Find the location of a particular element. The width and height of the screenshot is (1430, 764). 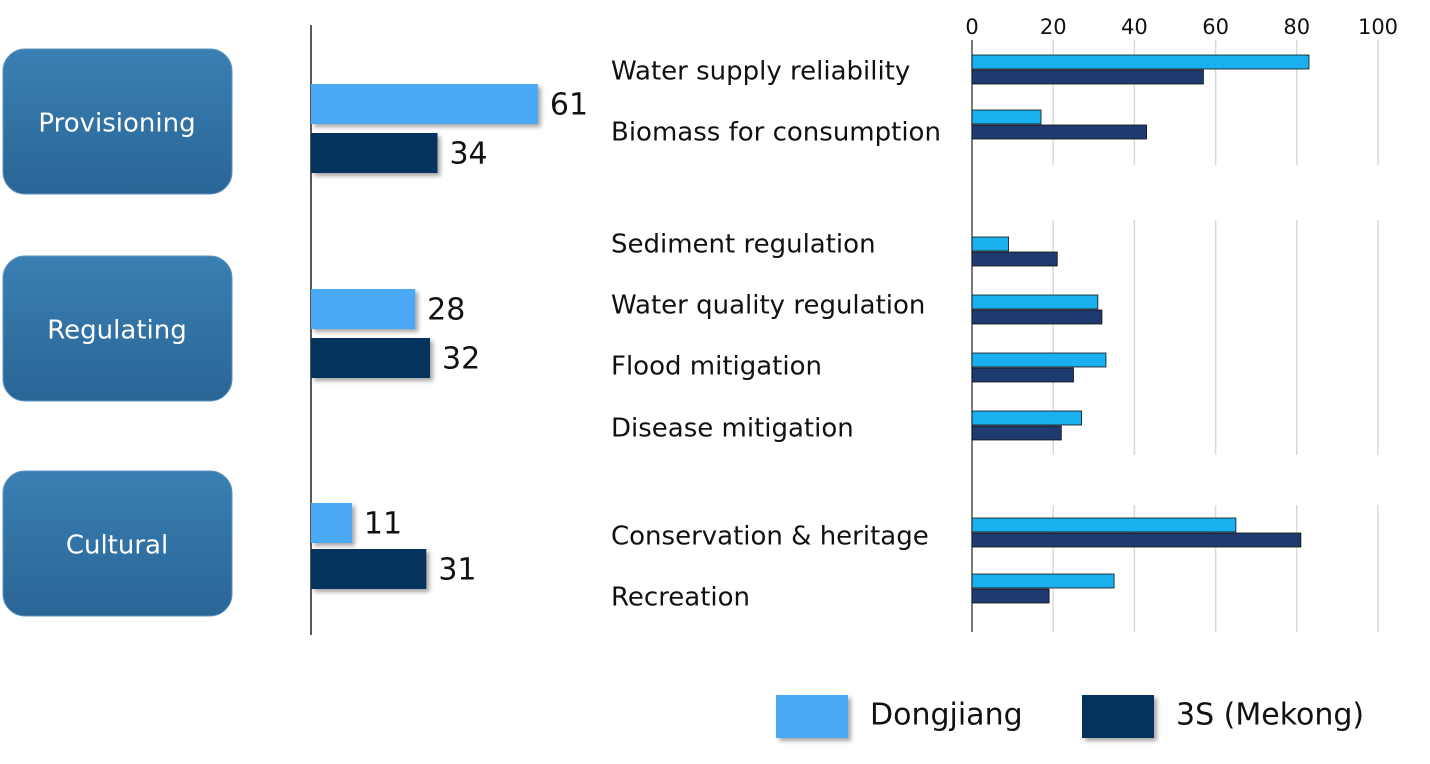

category-label: Water quality regulation is located at coordinates (768, 306).